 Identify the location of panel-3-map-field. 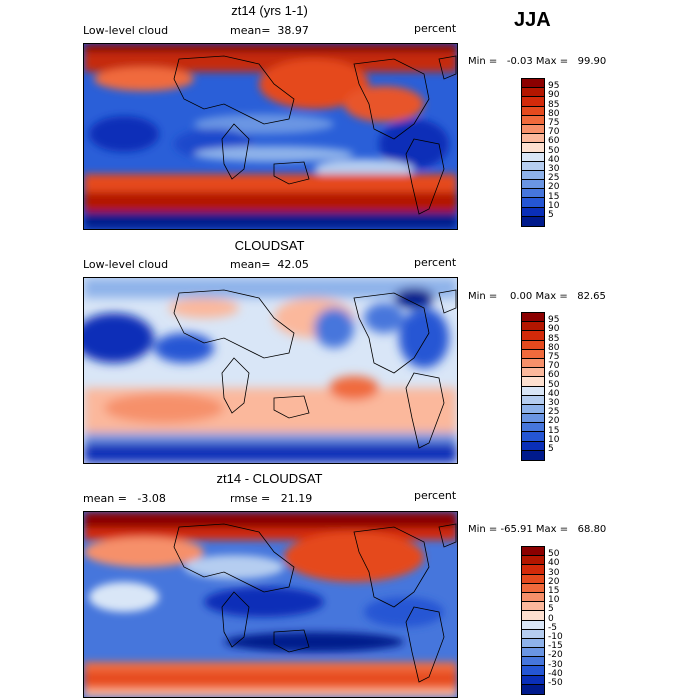
(270, 604).